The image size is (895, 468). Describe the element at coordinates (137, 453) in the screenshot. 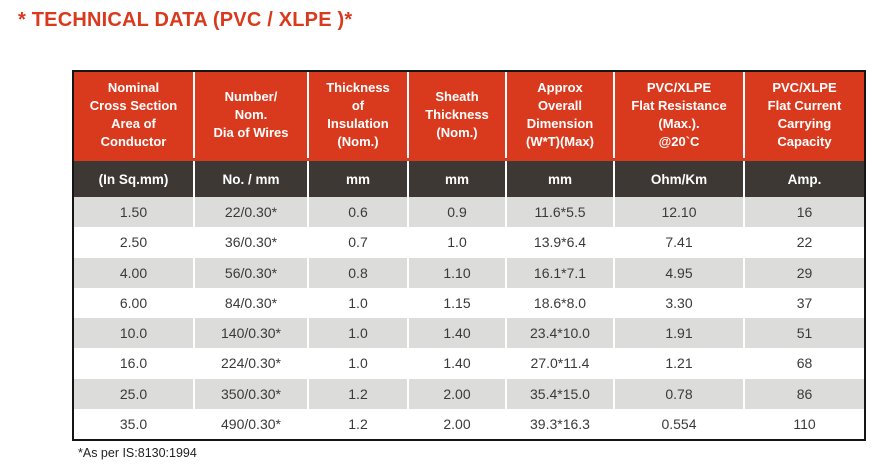

I see `footnote: *As per IS:8130:1994` at that location.